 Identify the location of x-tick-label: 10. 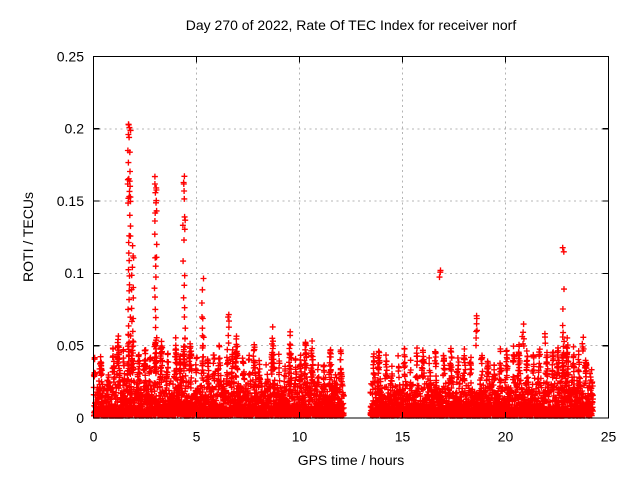
(300, 437).